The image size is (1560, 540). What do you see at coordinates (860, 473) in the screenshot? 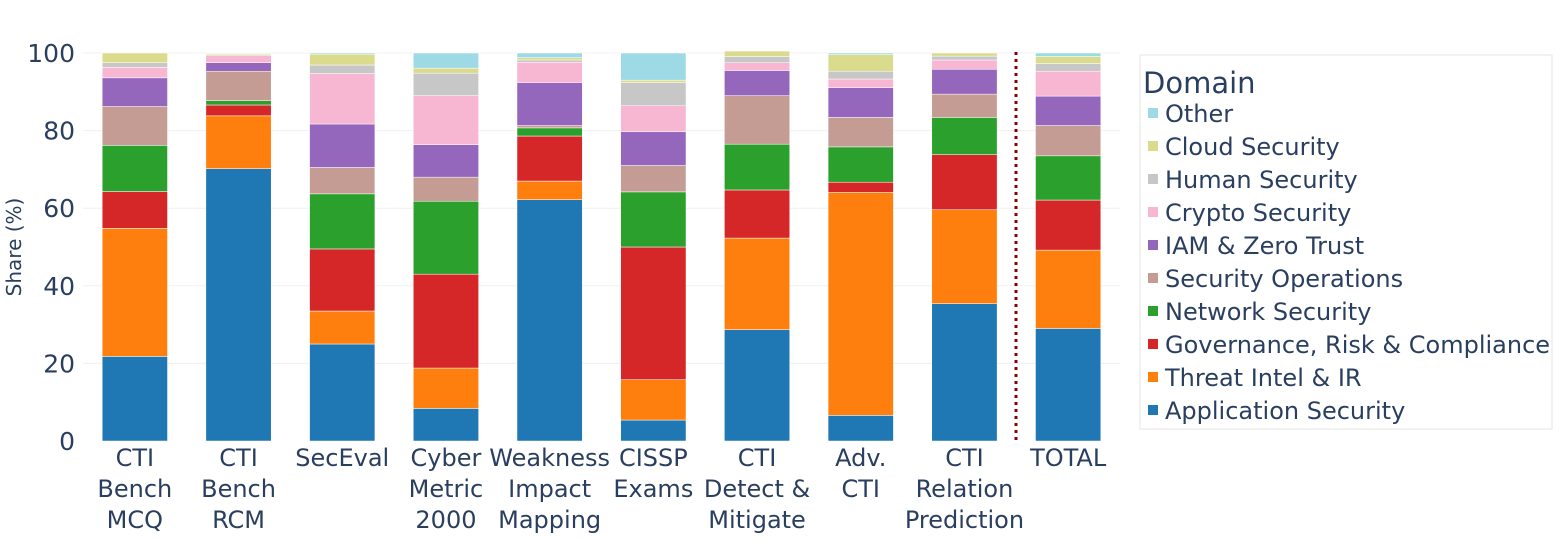
I see `x-tick-label: Adv. CTI` at bounding box center [860, 473].